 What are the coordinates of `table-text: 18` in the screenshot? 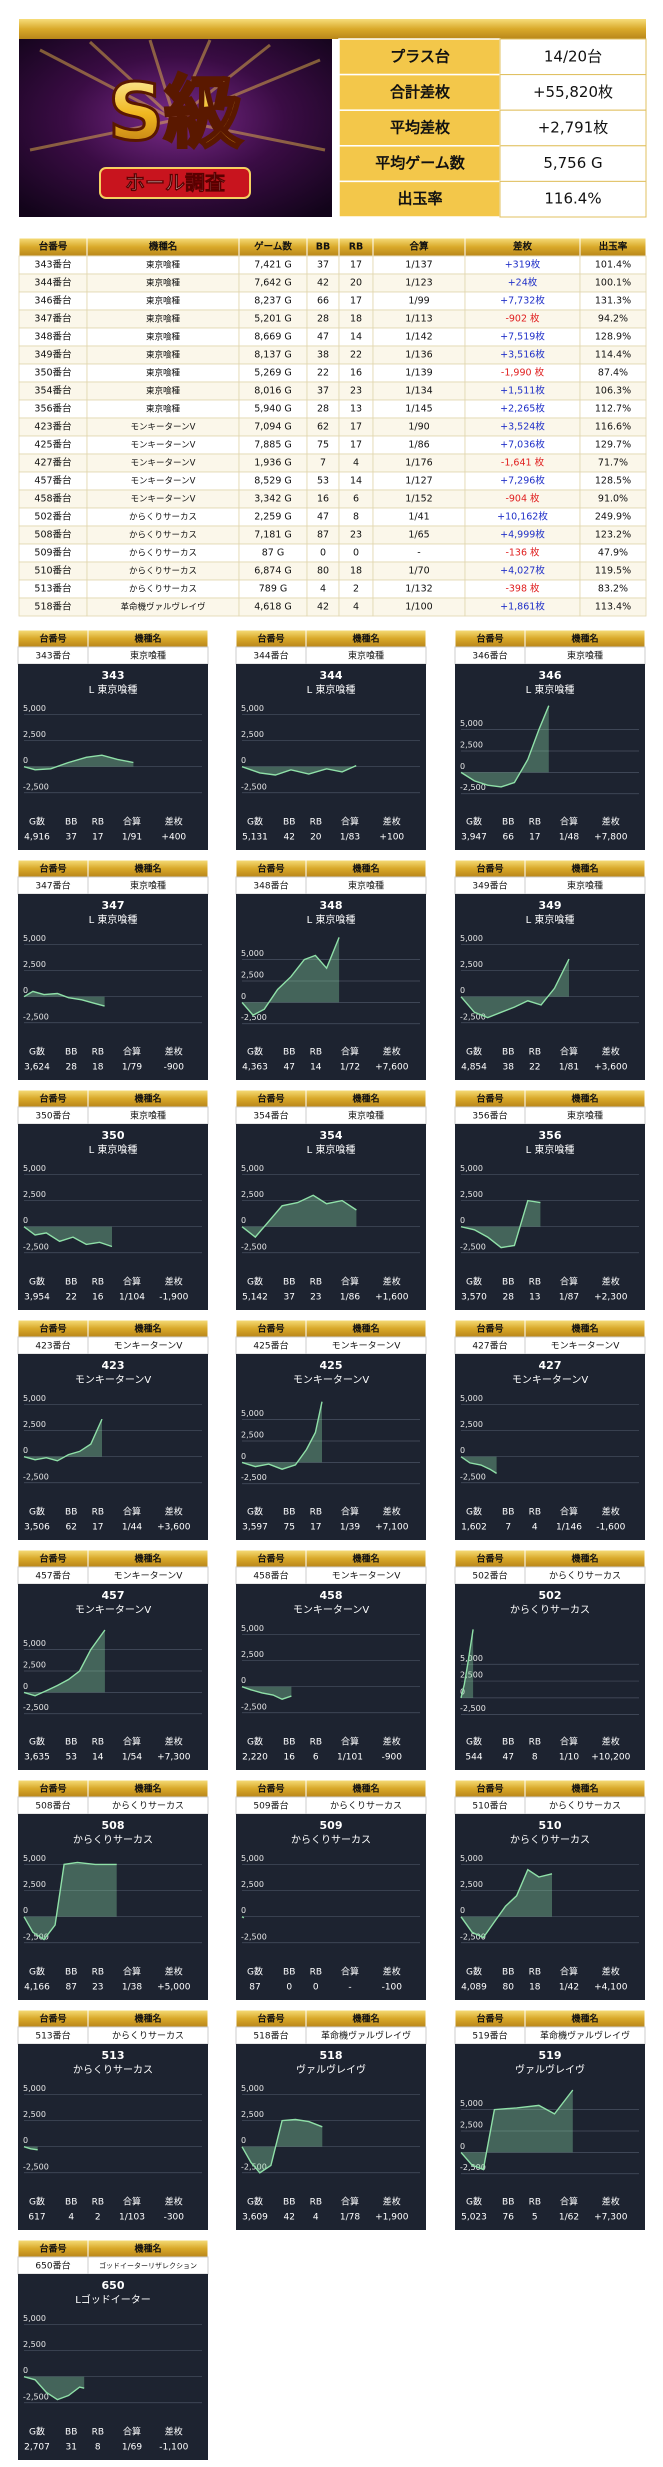 It's located at (356, 571).